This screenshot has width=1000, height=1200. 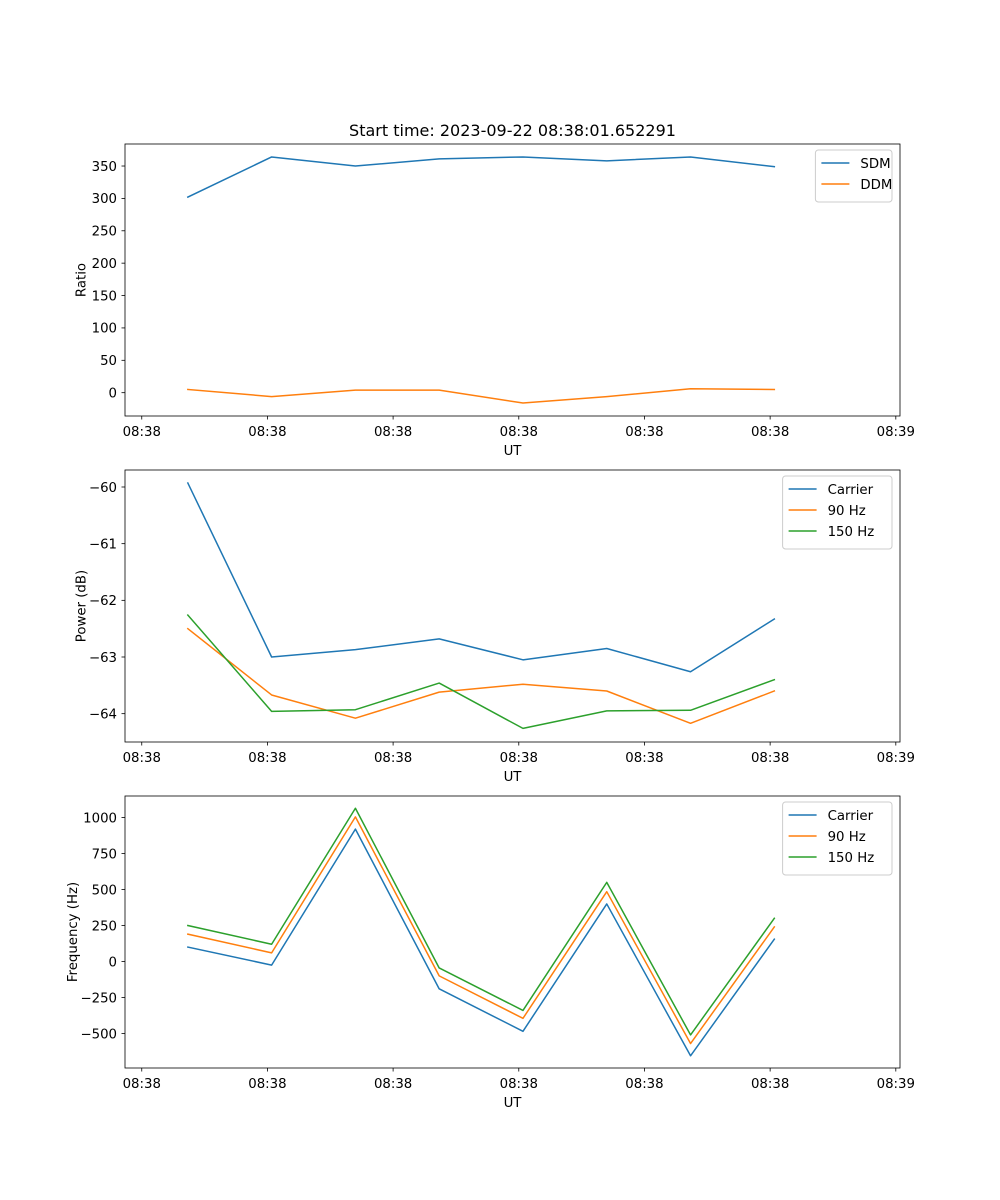 I want to click on y-tick-label: 150, so click(x=104, y=296).